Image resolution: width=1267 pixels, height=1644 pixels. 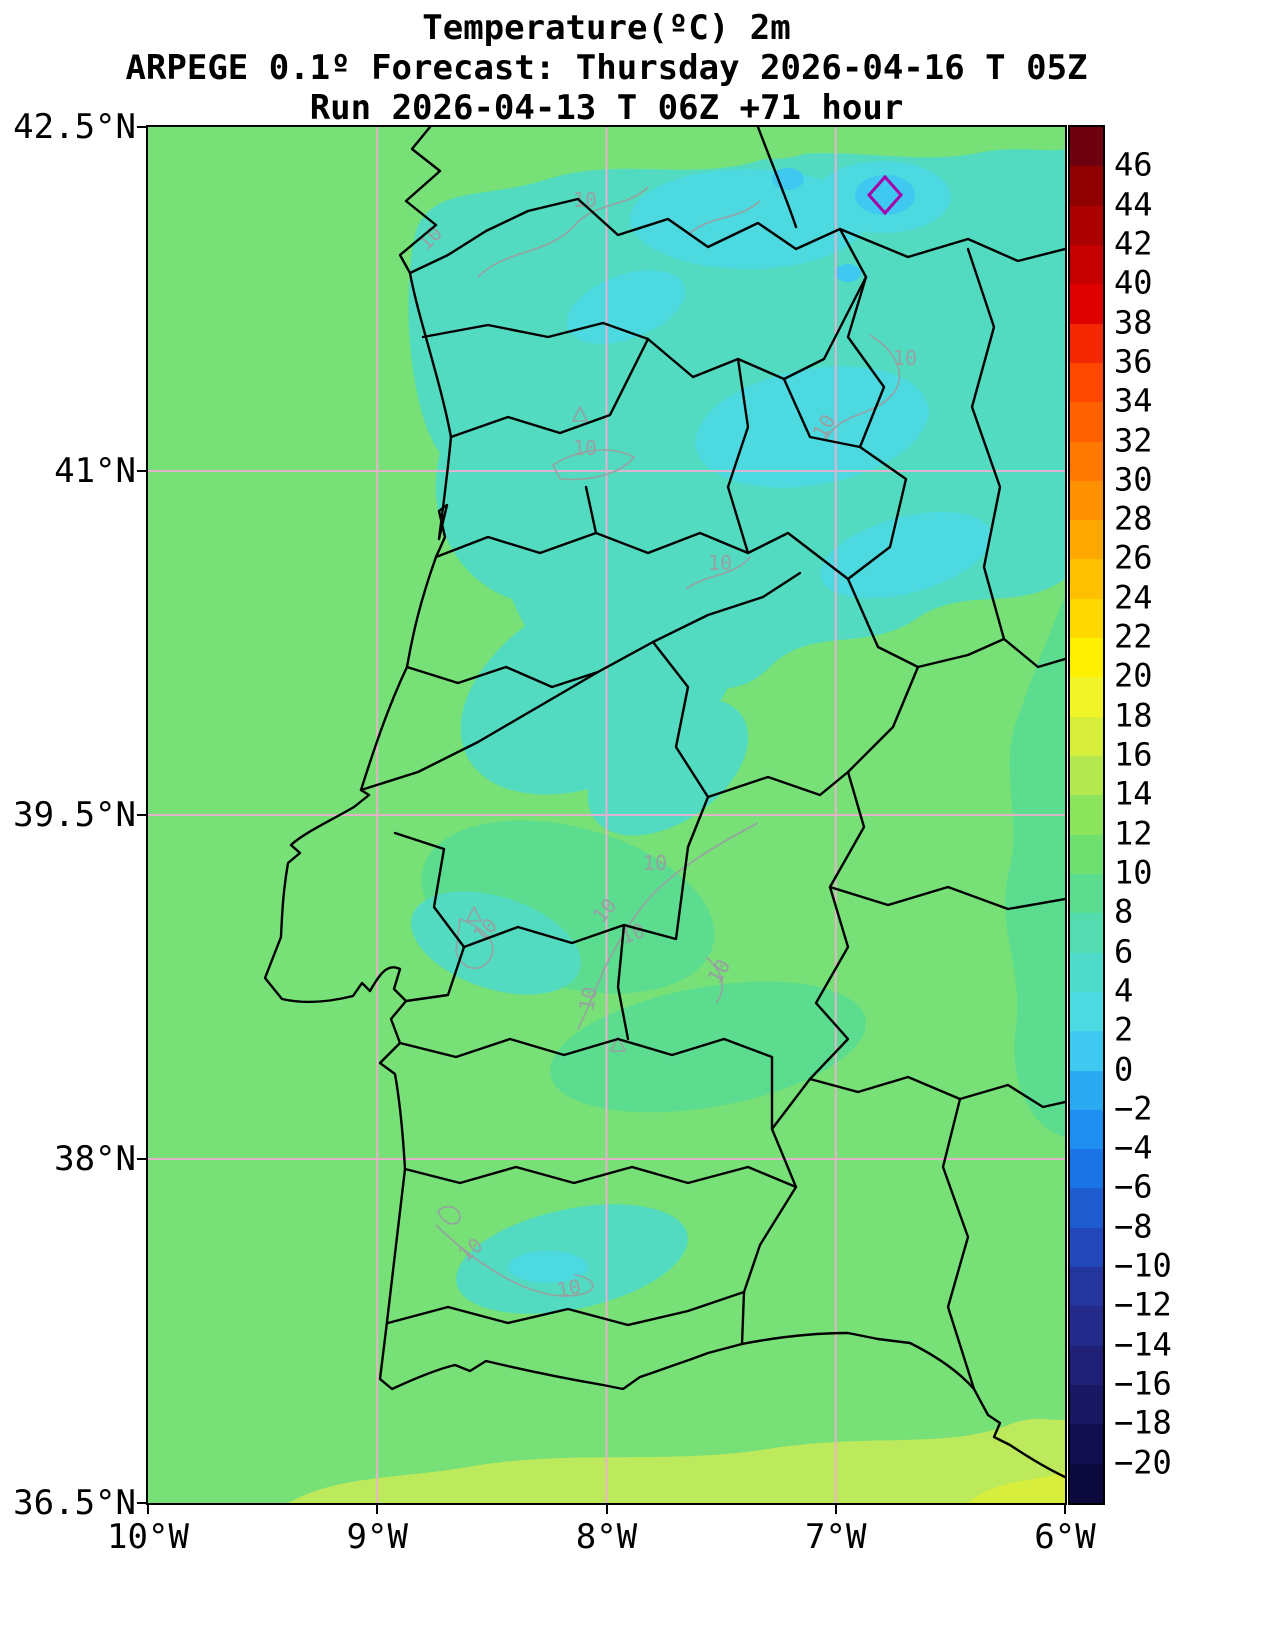 I want to click on colorbar-tick-label: 4, so click(x=1124, y=990).